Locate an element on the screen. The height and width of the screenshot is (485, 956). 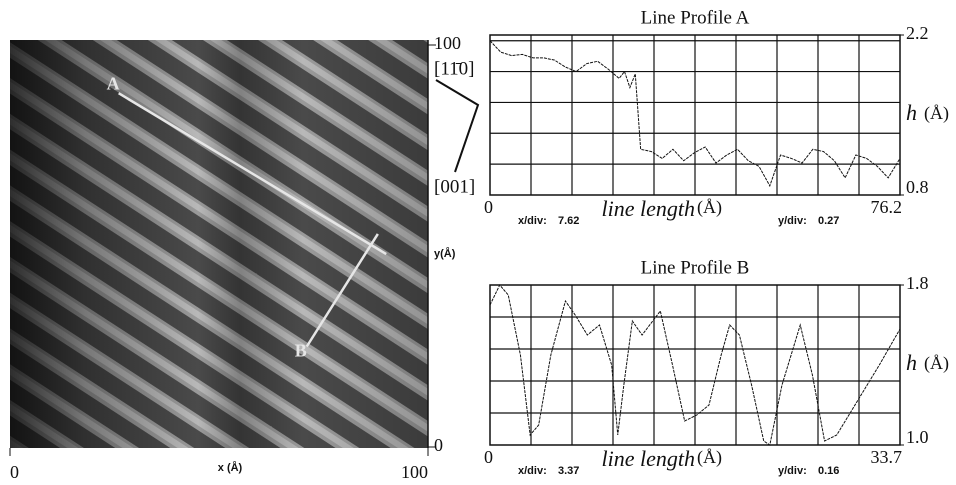
y-tick-label: 0.8 is located at coordinates (917, 187).